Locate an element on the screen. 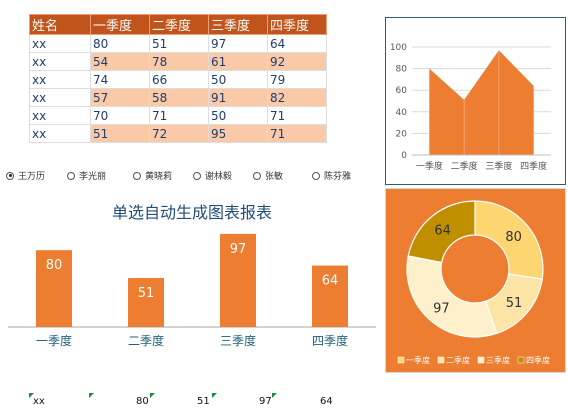 This screenshot has width=568, height=414. bar-value-label: 80 is located at coordinates (54, 265).